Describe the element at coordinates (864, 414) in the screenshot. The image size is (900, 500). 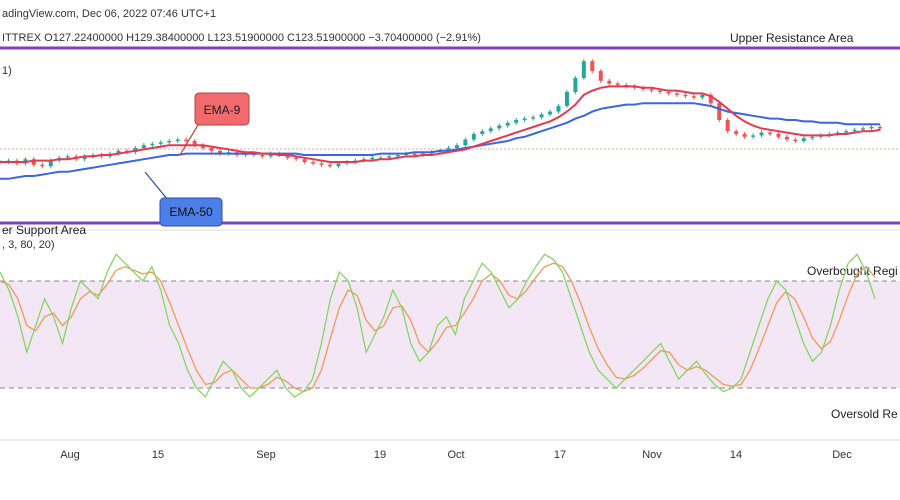
I see `oversold-label: Oversold Re` at that location.